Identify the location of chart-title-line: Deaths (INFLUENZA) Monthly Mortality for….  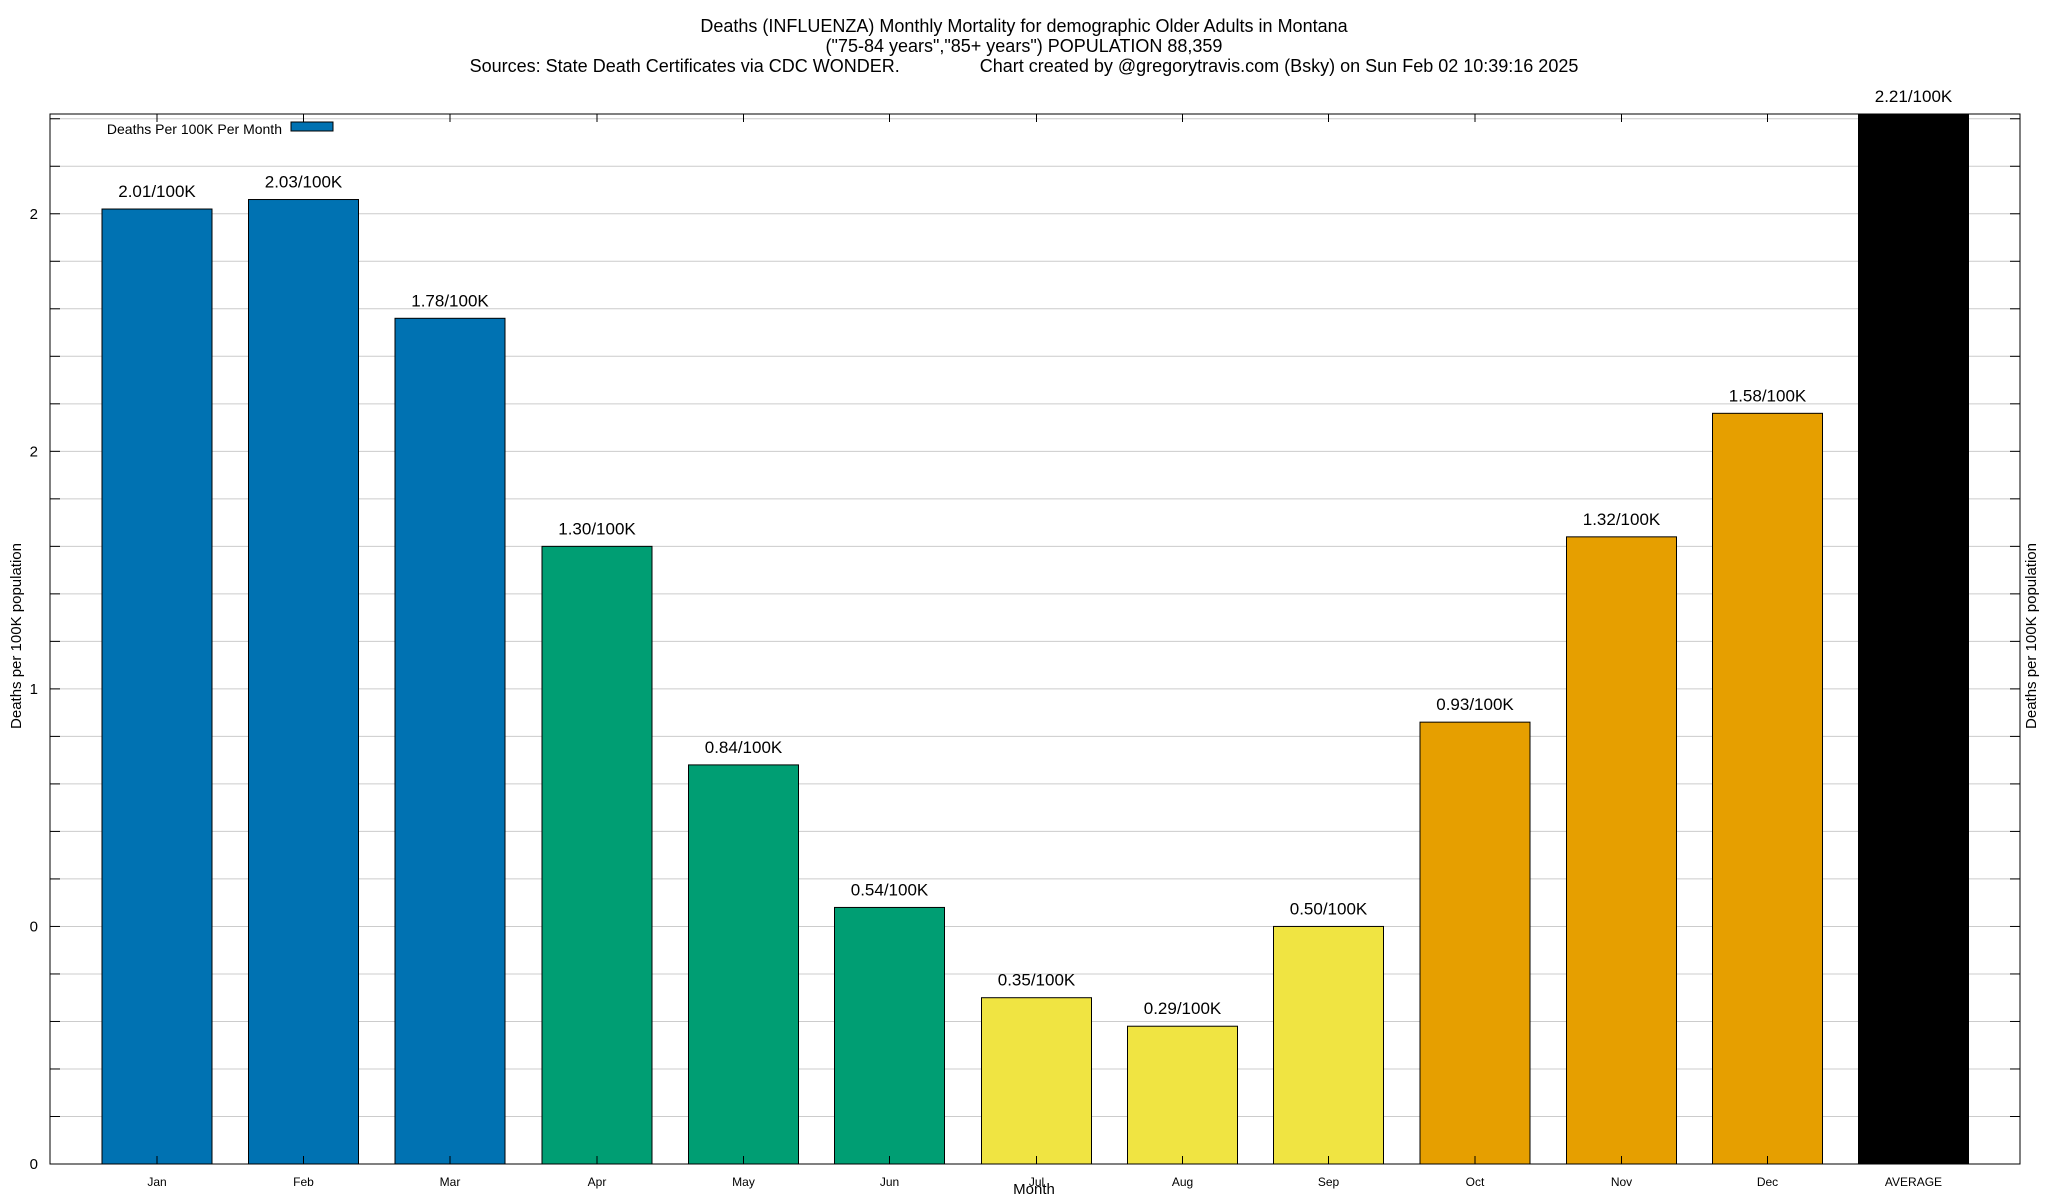
(1024, 26).